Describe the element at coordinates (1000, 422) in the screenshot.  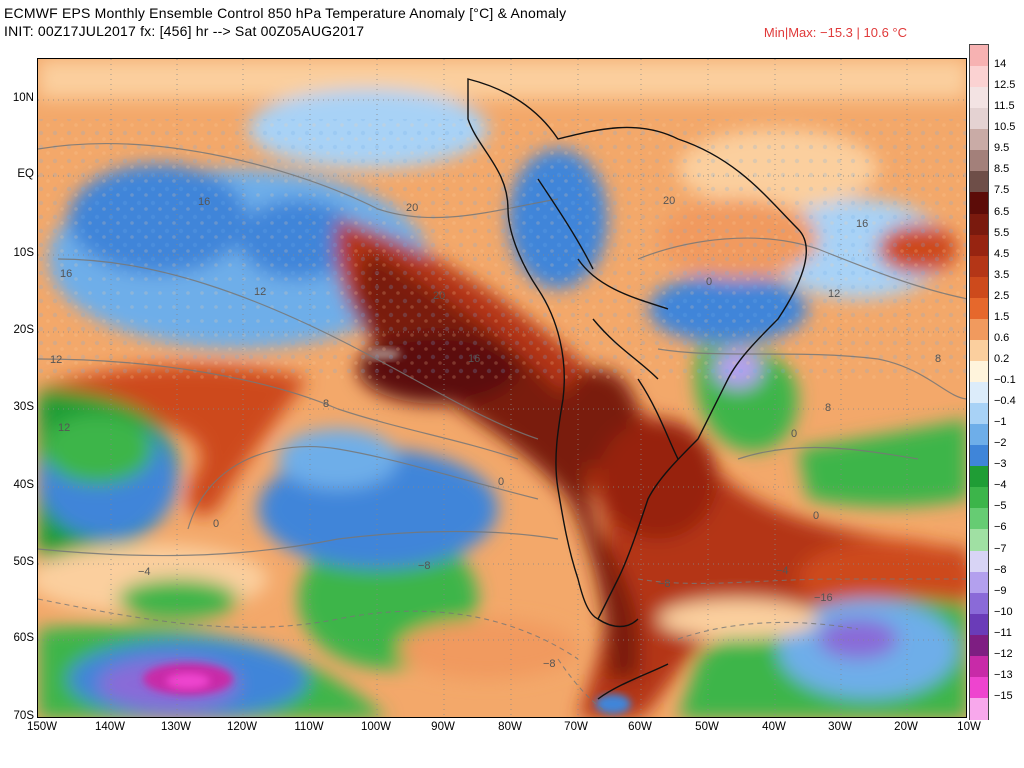
I see `colorbar-label: −1` at that location.